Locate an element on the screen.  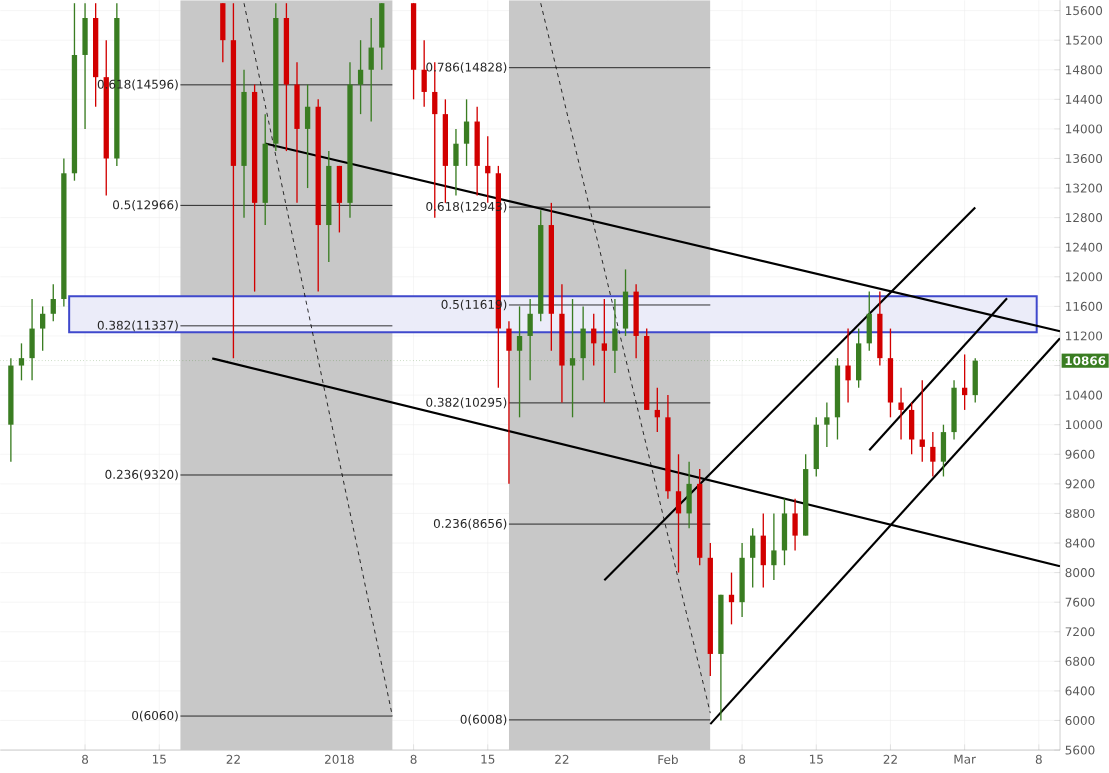
series-label: 0(6008) is located at coordinates (483, 720).